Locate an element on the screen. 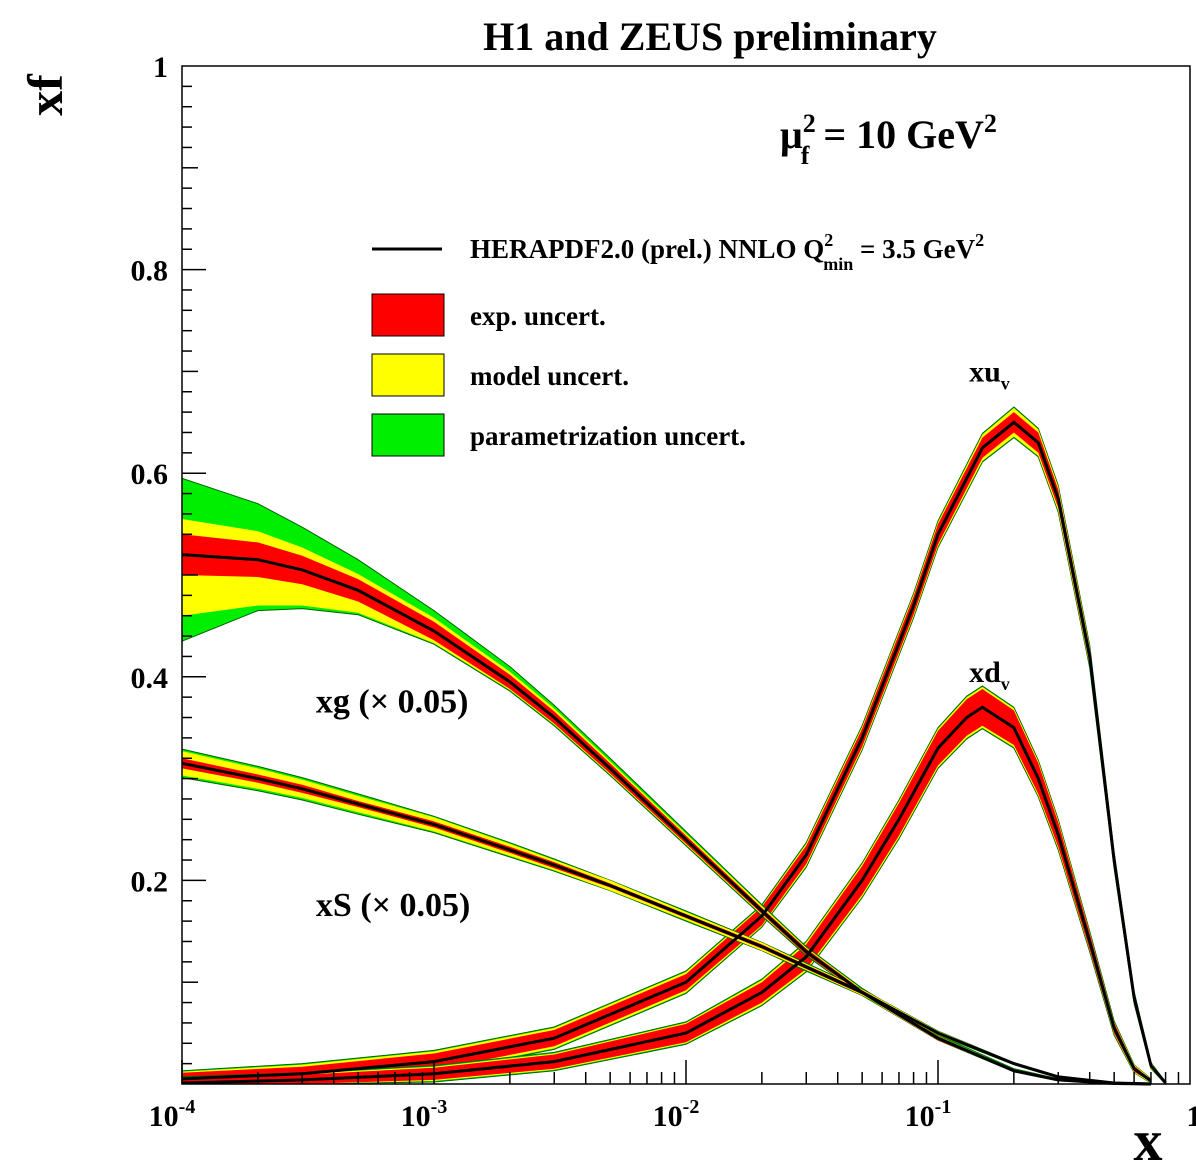  svg-text:μ2f = 10 GeV2: μ2 f = 10 GeV2 is located at coordinates (888, 139).